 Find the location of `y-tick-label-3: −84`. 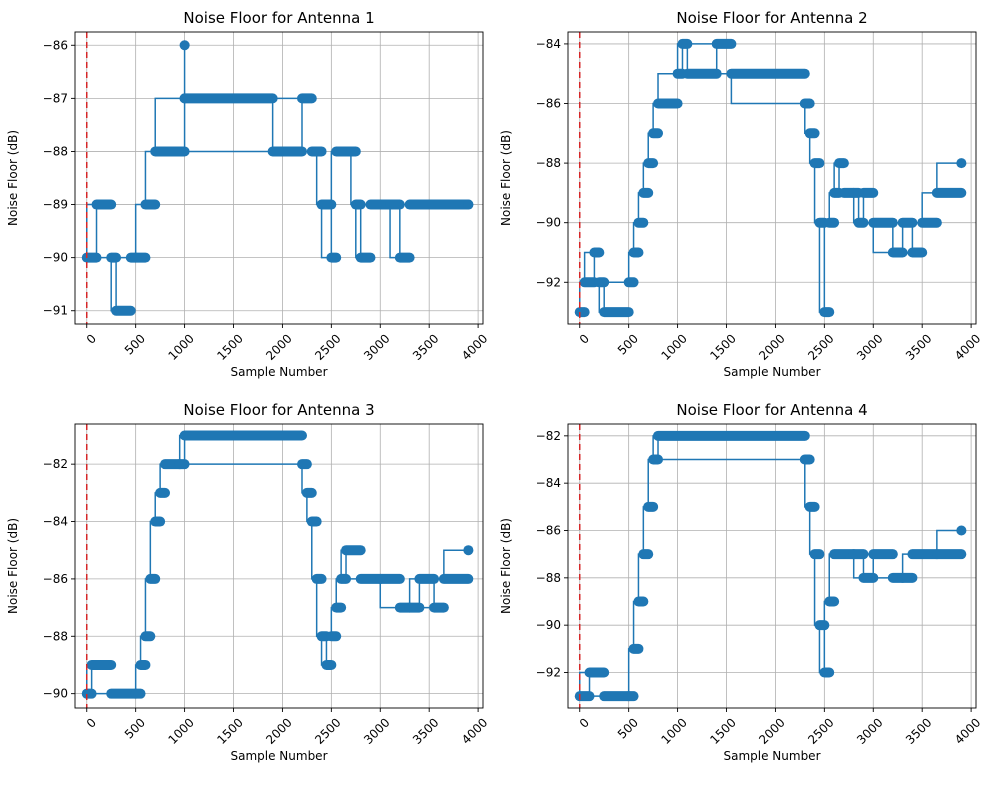

y-tick-label-3: −84 is located at coordinates (55, 522).